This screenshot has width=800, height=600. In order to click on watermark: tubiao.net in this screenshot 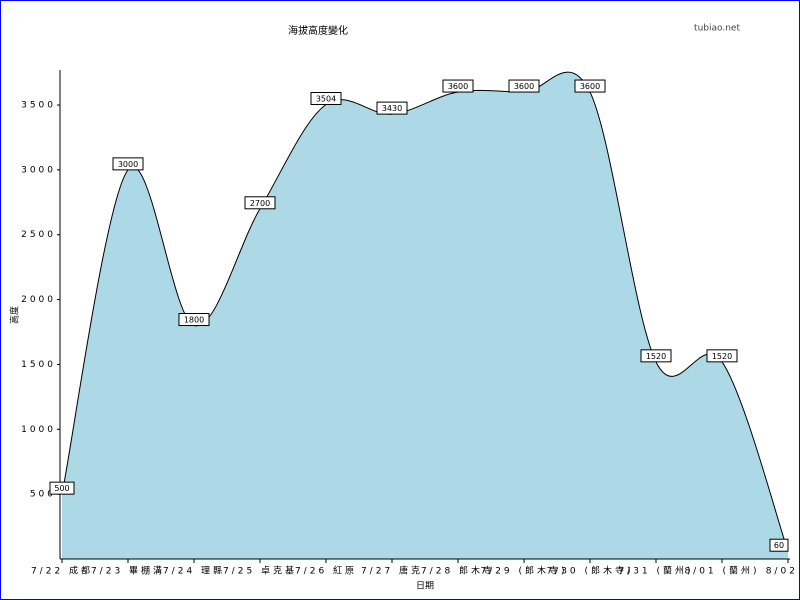, I will do `click(717, 29)`.